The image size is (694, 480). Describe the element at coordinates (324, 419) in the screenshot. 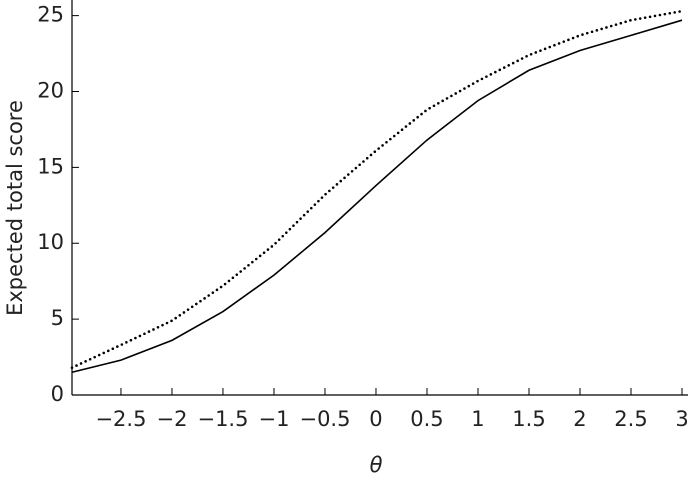

I see `x-tick-label: −0.5` at that location.